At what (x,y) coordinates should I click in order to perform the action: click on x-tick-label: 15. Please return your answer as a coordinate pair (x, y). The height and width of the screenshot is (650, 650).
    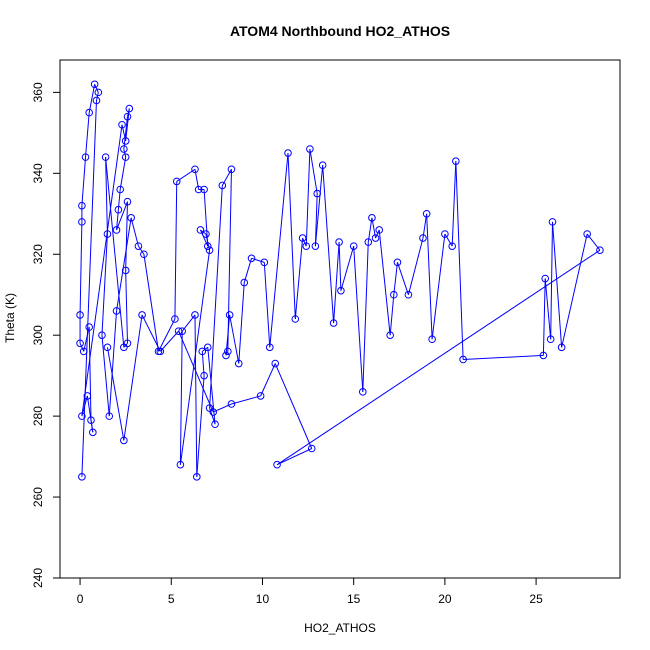
    Looking at the image, I should click on (354, 599).